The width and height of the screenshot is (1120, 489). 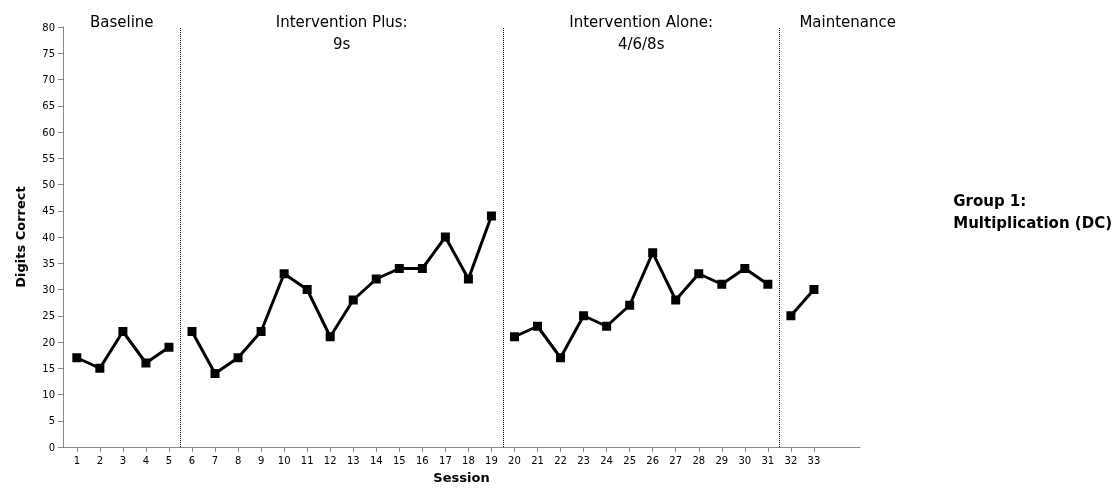 I want to click on y-tick-label: 10, so click(x=48, y=394).